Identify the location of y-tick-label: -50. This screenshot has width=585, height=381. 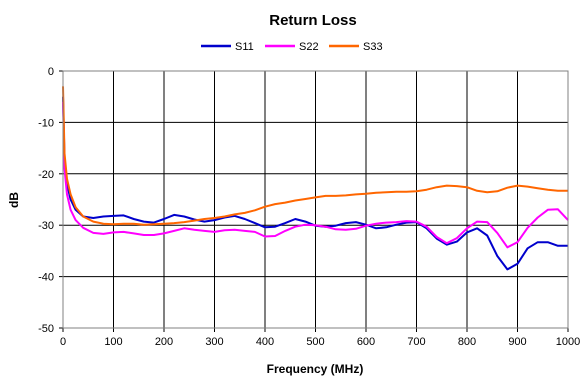
(46, 329).